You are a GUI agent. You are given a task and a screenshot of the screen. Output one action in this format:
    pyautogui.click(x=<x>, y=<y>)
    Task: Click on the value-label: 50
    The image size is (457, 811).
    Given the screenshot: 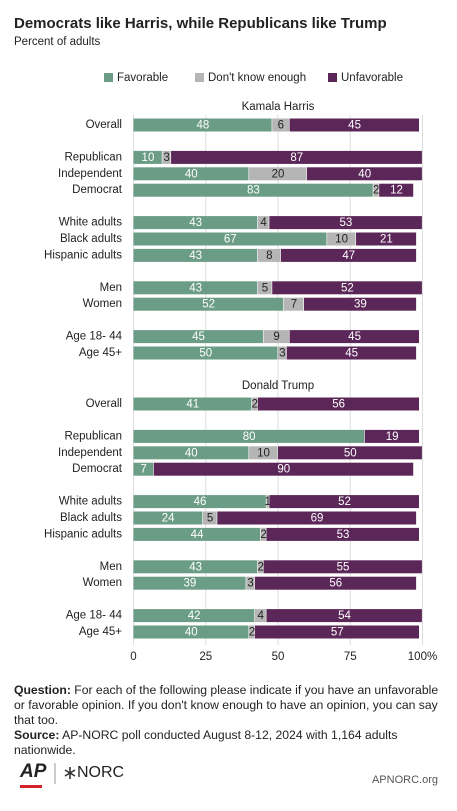 What is the action you would take?
    pyautogui.click(x=350, y=453)
    